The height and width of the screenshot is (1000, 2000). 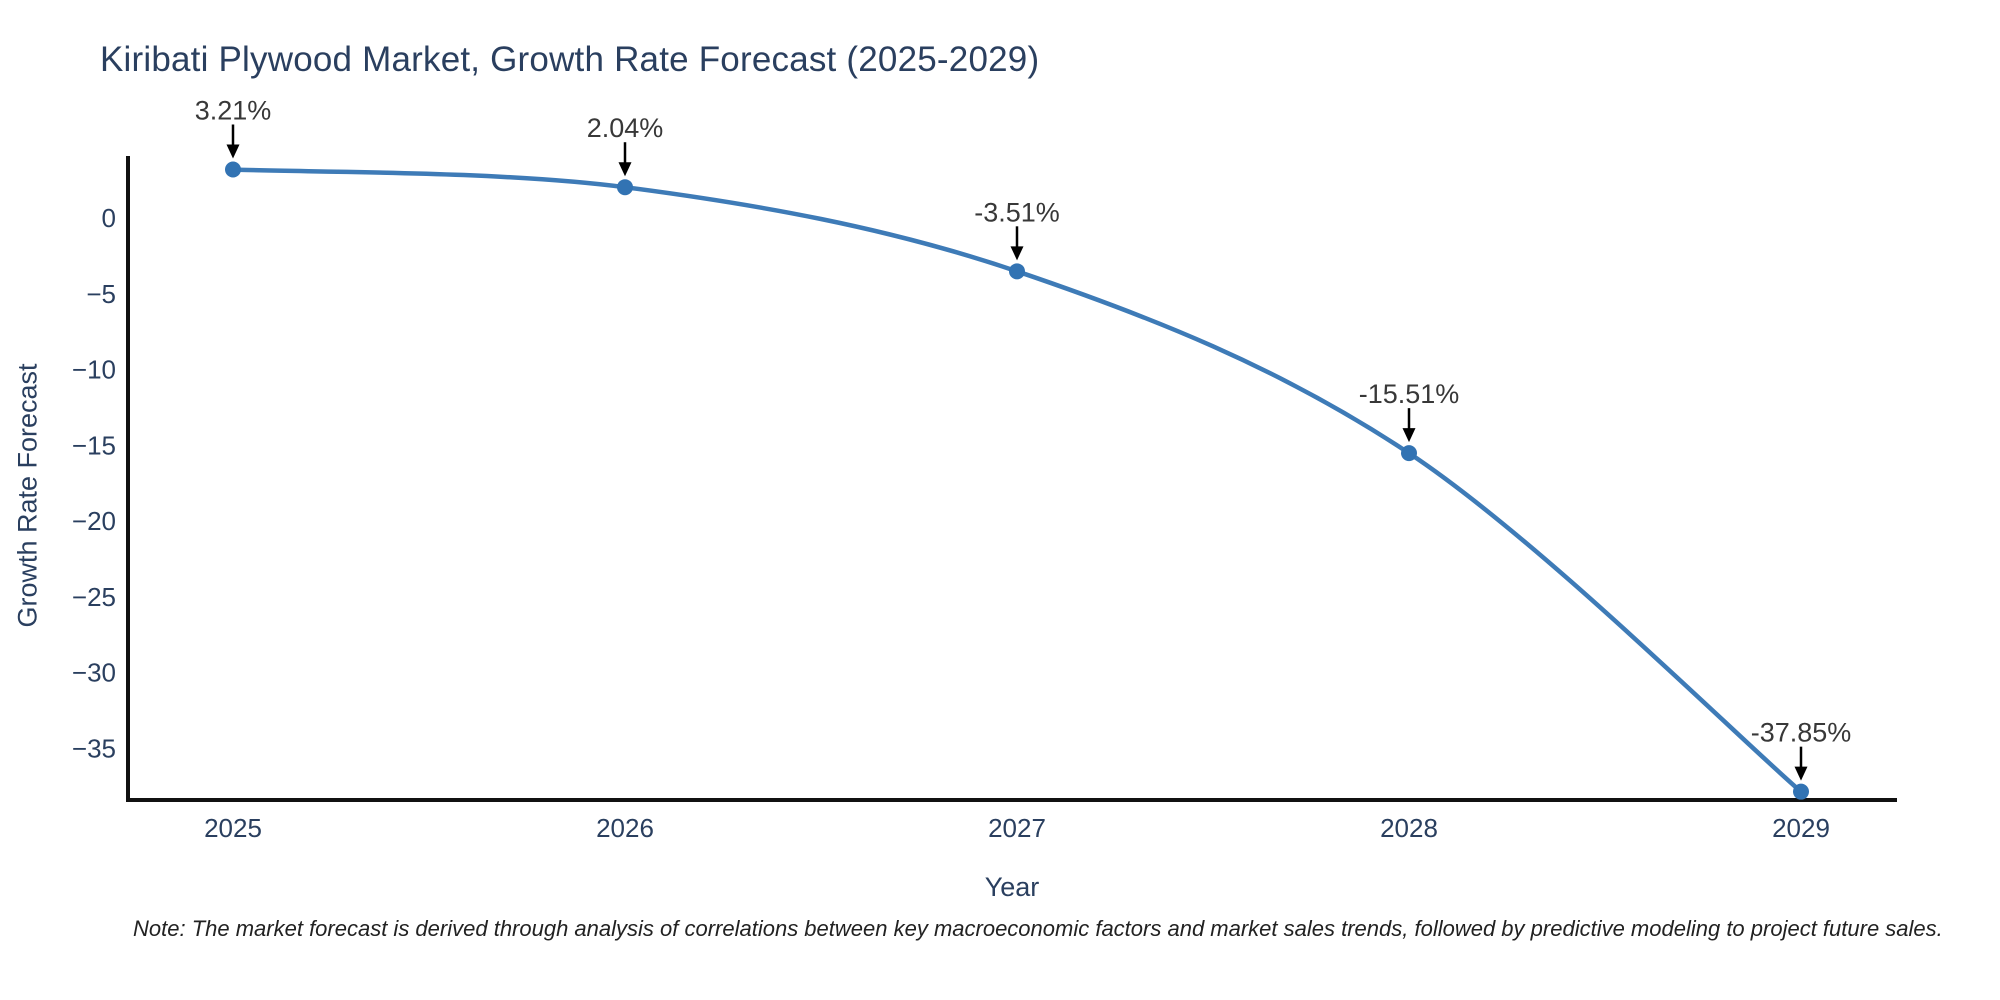 I want to click on y-tick-label: −35, so click(x=94, y=748).